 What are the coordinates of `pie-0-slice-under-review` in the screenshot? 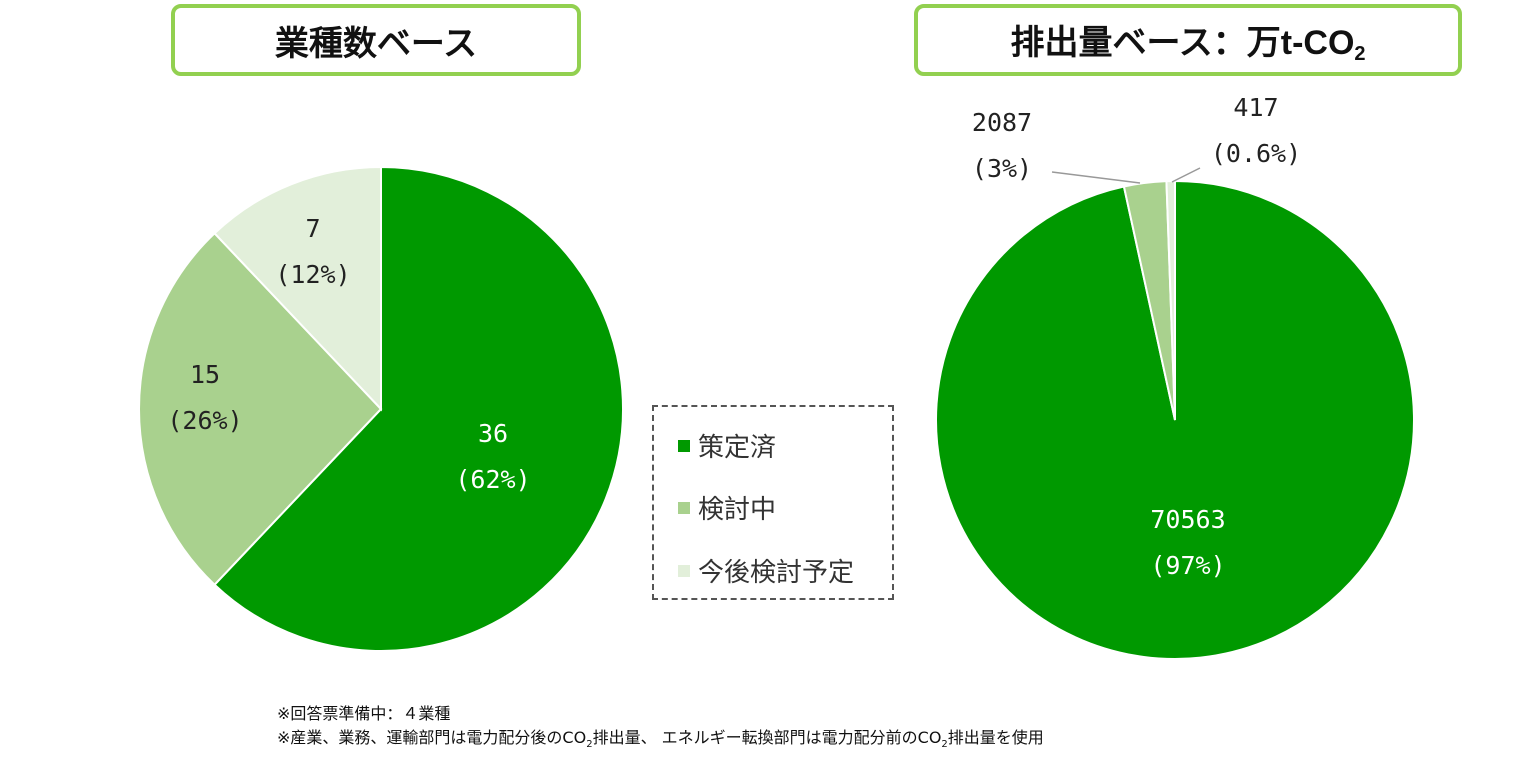 It's located at (260, 409).